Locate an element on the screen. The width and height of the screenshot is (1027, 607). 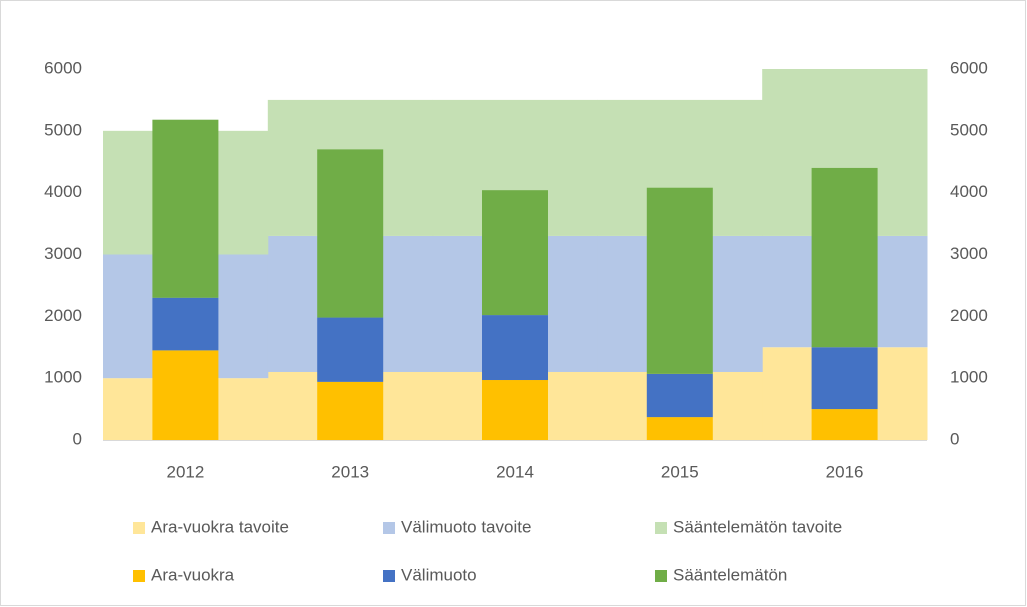
x-tick-label: 2015 is located at coordinates (680, 471).